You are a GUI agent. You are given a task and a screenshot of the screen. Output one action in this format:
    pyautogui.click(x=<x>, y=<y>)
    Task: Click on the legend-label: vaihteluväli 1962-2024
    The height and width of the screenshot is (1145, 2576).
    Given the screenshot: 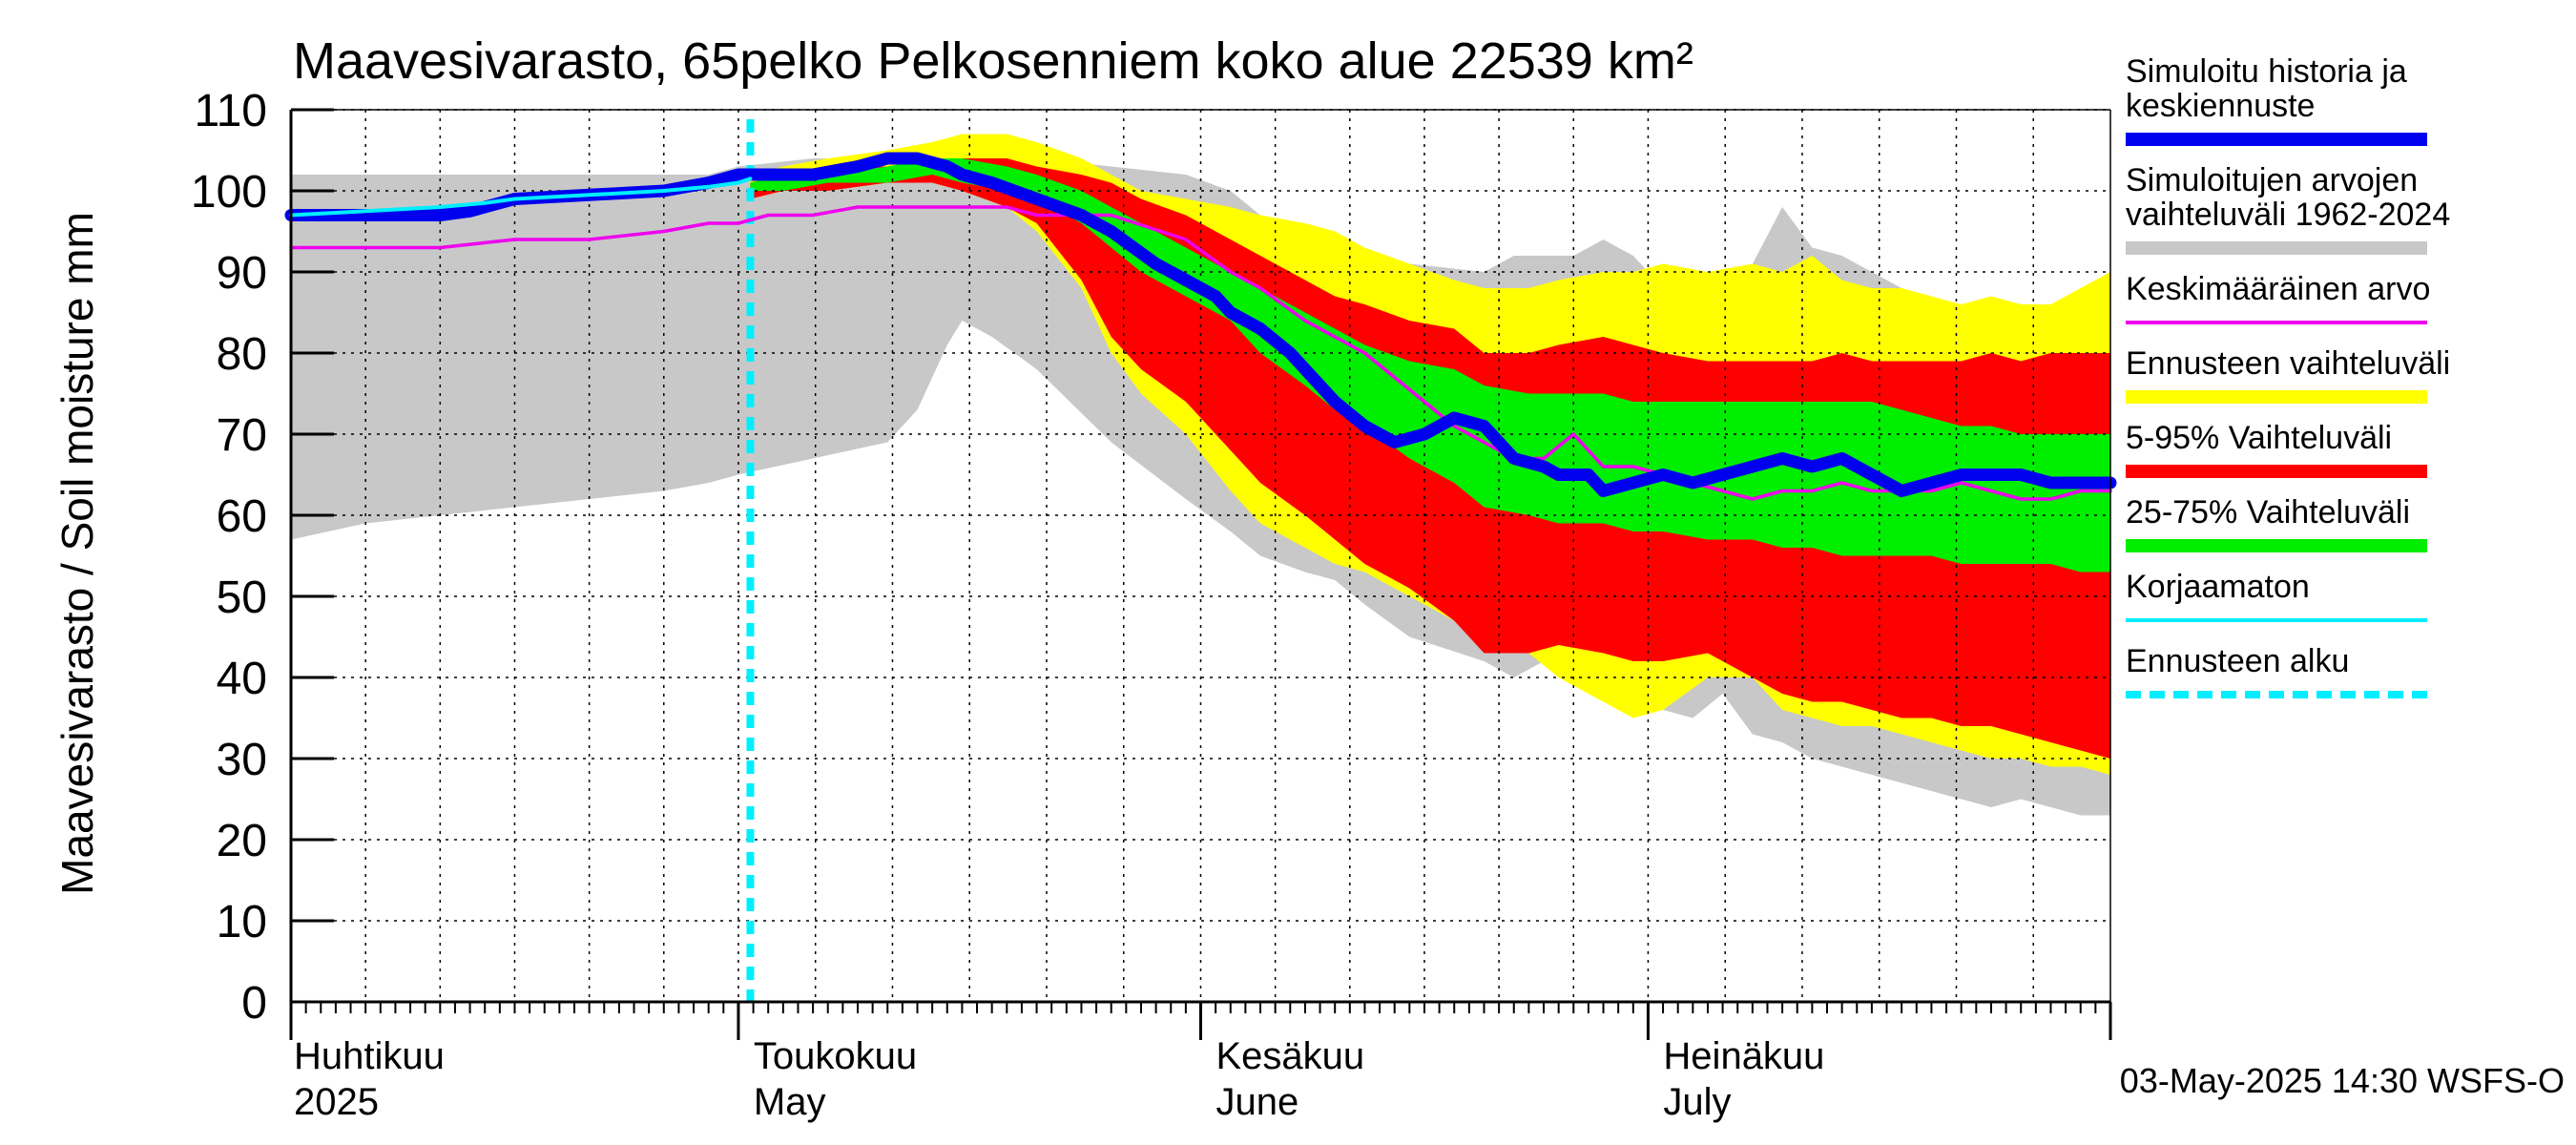 What is the action you would take?
    pyautogui.click(x=2288, y=215)
    